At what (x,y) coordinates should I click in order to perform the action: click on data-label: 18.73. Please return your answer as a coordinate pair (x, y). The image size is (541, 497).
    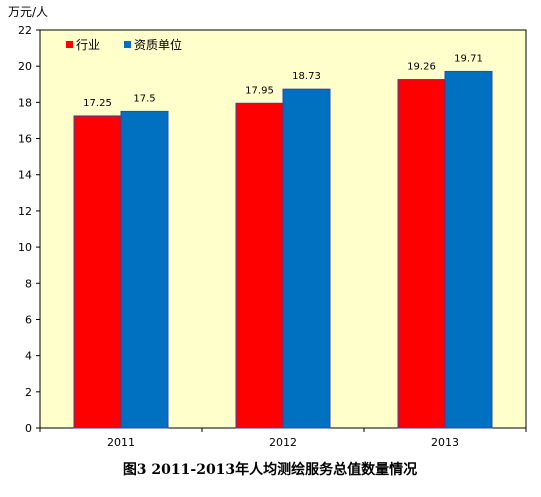
    Looking at the image, I should click on (306, 76).